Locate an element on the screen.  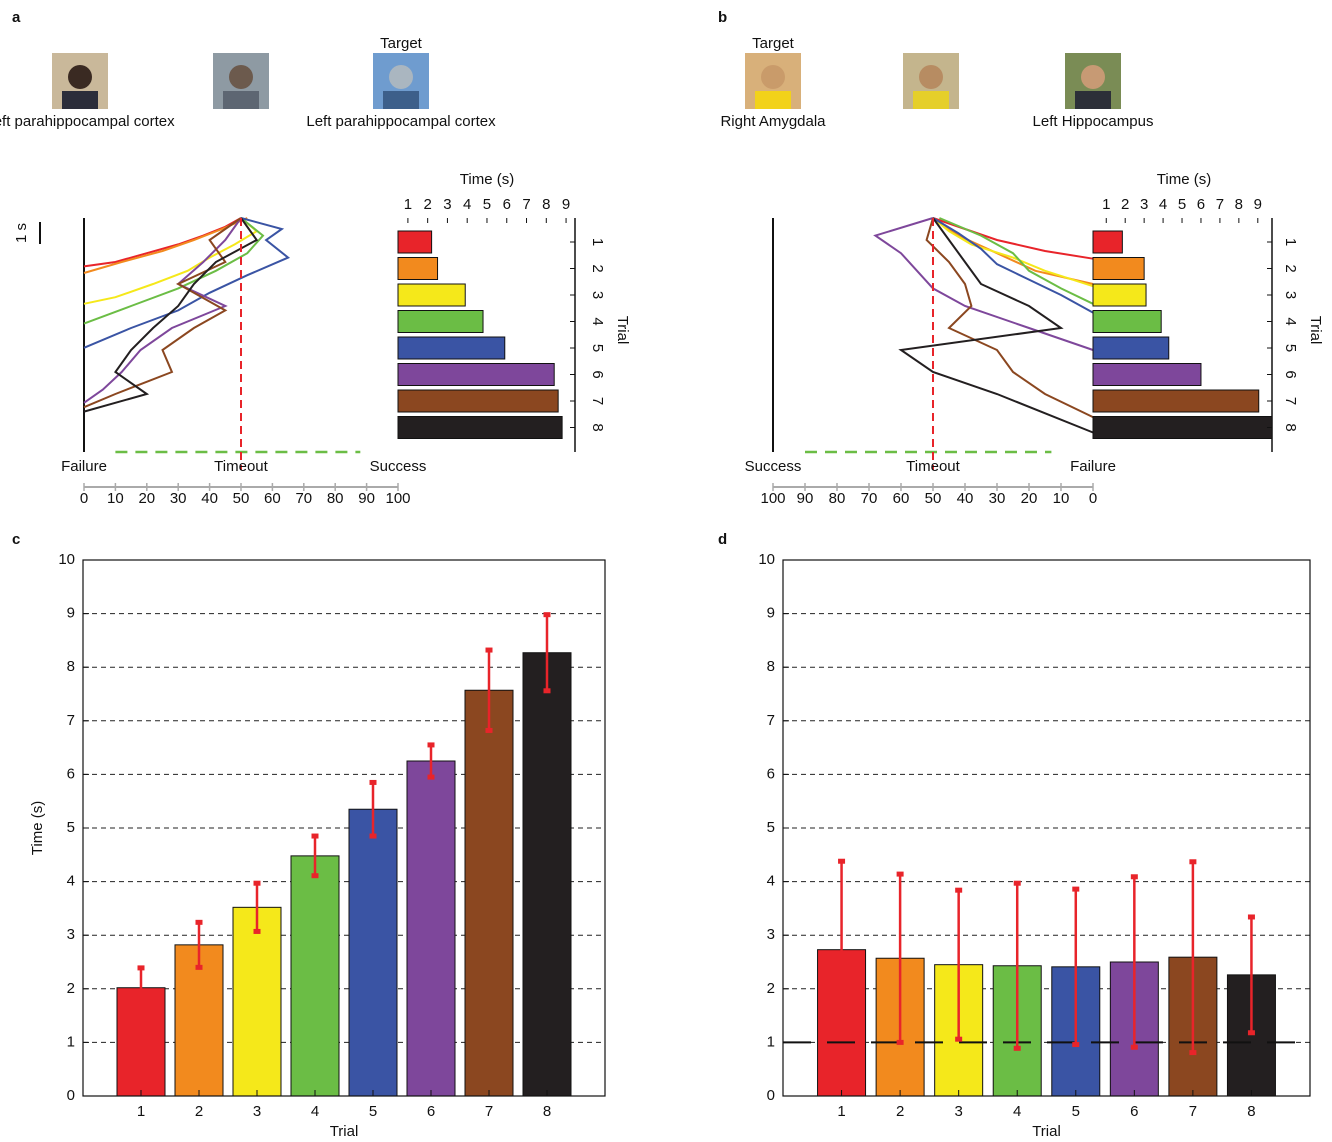
scale-tick-label: 70 is located at coordinates (303, 498).